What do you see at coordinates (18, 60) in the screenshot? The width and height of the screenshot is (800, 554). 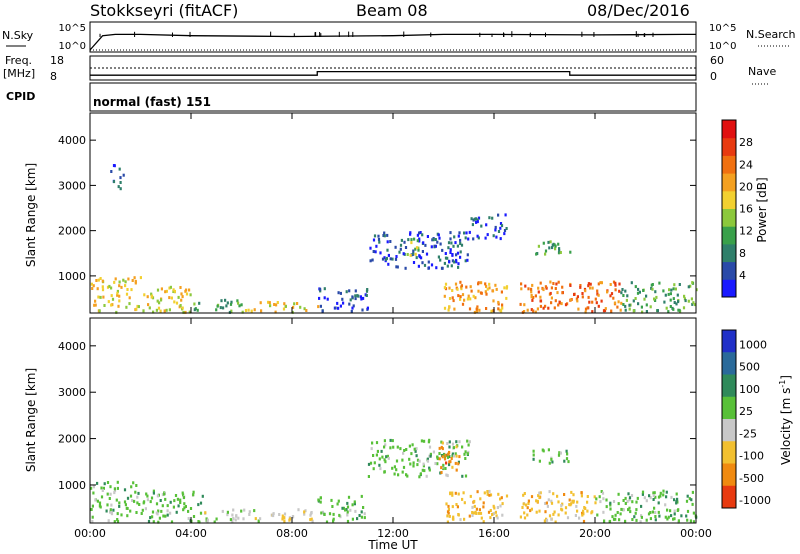 I see `freq-label: Freq.` at bounding box center [18, 60].